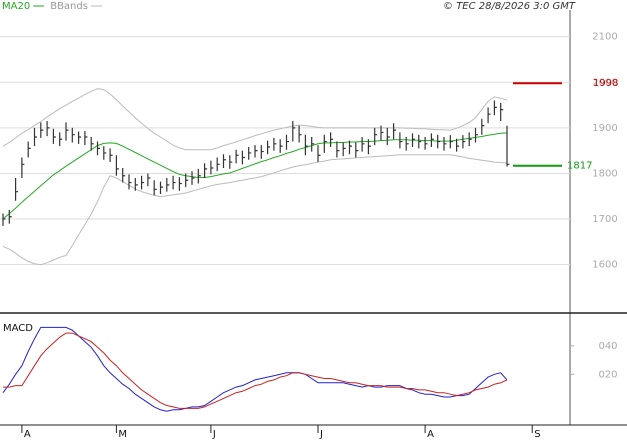  What do you see at coordinates (607, 374) in the screenshot?
I see `y-tick-label: 020` at bounding box center [607, 374].